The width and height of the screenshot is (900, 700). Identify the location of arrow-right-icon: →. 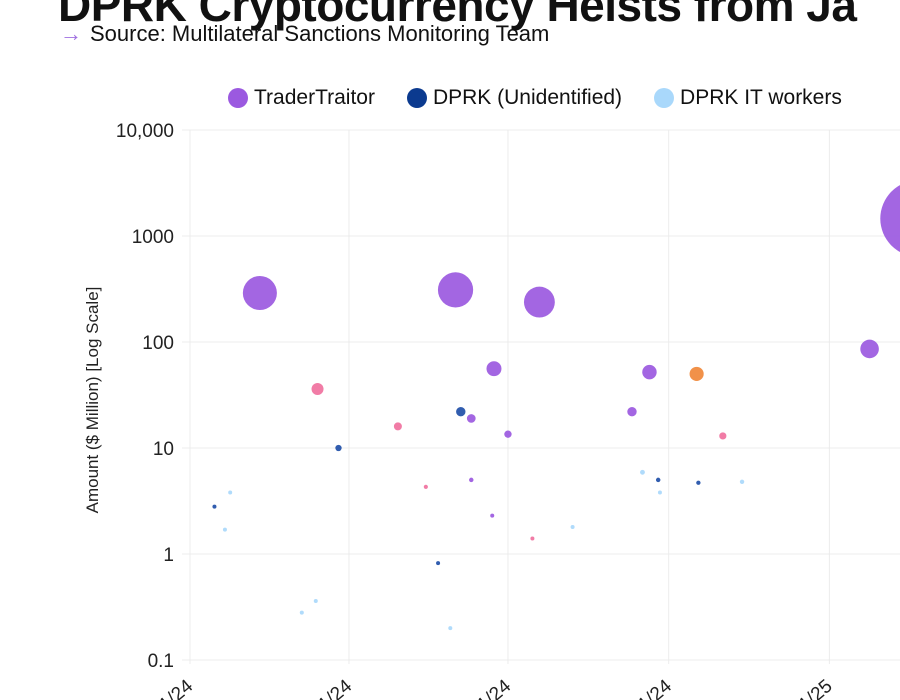
(71, 33).